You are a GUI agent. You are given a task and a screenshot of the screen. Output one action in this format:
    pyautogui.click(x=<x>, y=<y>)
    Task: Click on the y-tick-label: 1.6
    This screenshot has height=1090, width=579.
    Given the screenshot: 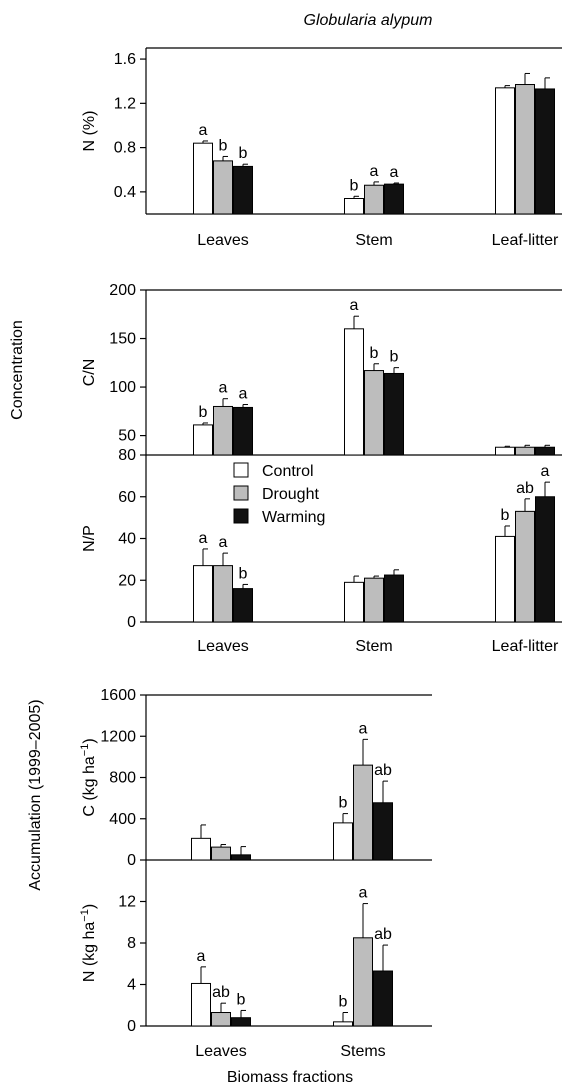 What is the action you would take?
    pyautogui.click(x=125, y=59)
    